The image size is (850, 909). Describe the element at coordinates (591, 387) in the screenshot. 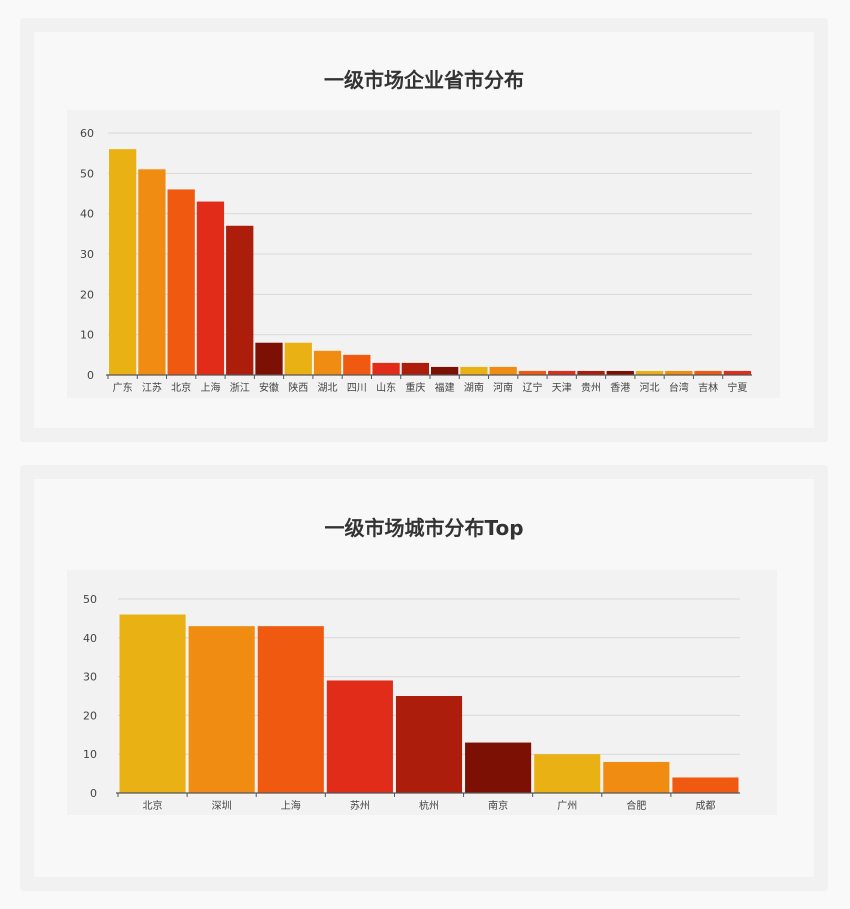

I see `province-x-tick-label: 贵州` at that location.